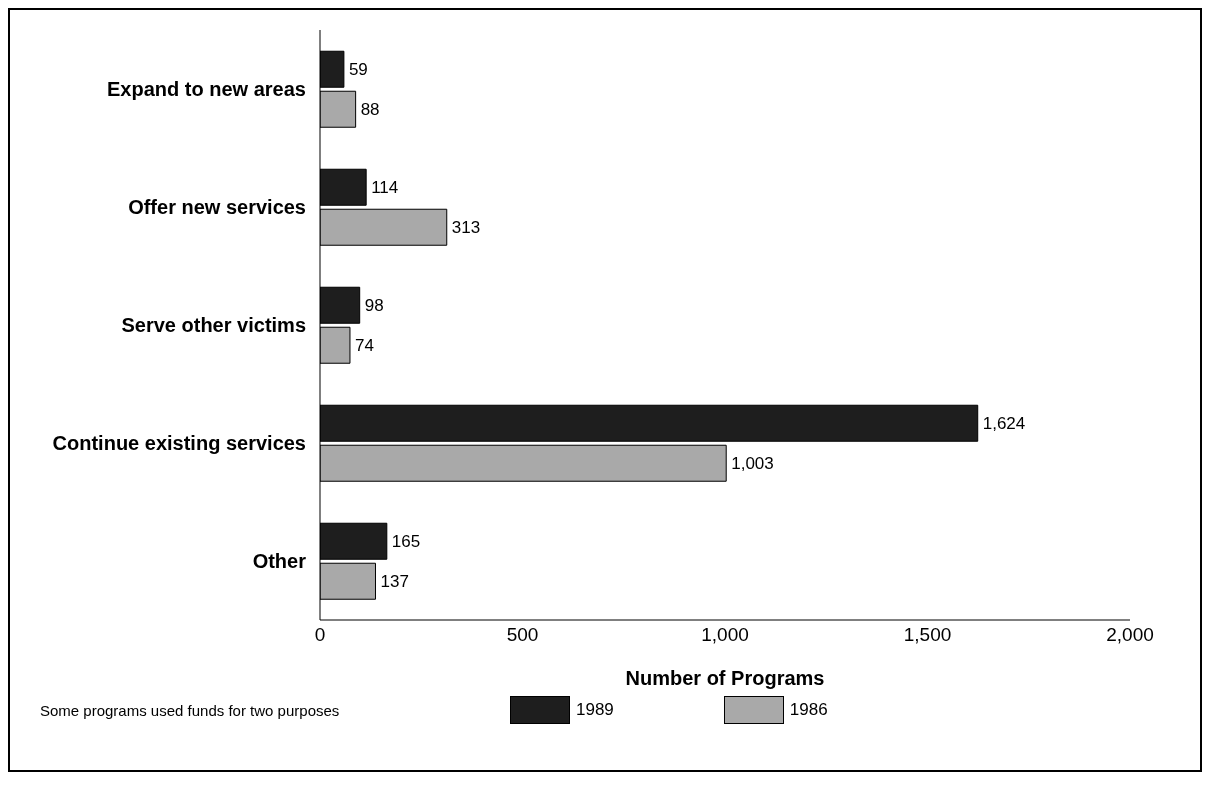 Image resolution: width=1226 pixels, height=797 pixels. Describe the element at coordinates (206, 89) in the screenshot. I see `y-tick-label: Expand to new areas` at that location.